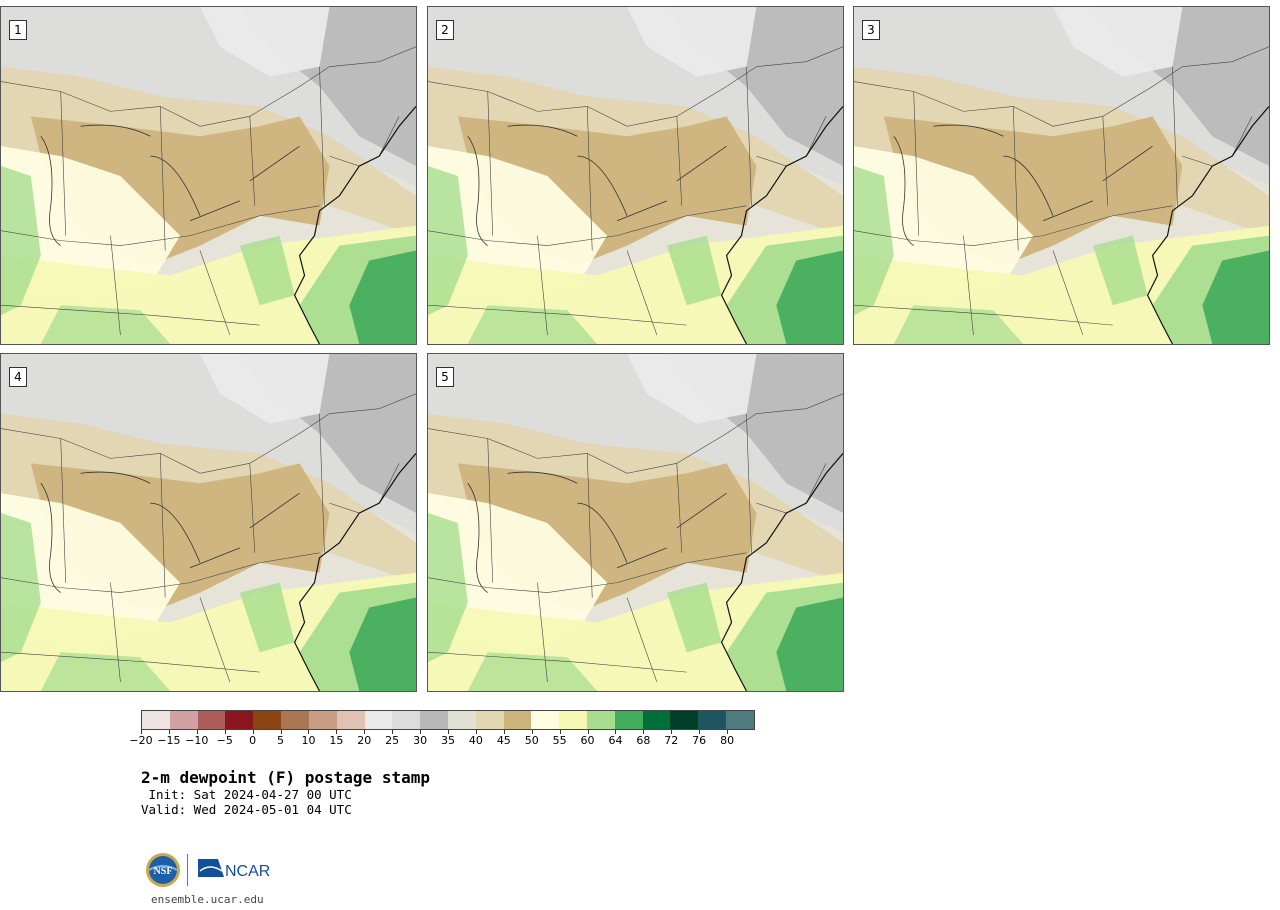 This screenshot has height=910, width=1280. What do you see at coordinates (364, 740) in the screenshot?
I see `colorbar-tick-label: 20` at bounding box center [364, 740].